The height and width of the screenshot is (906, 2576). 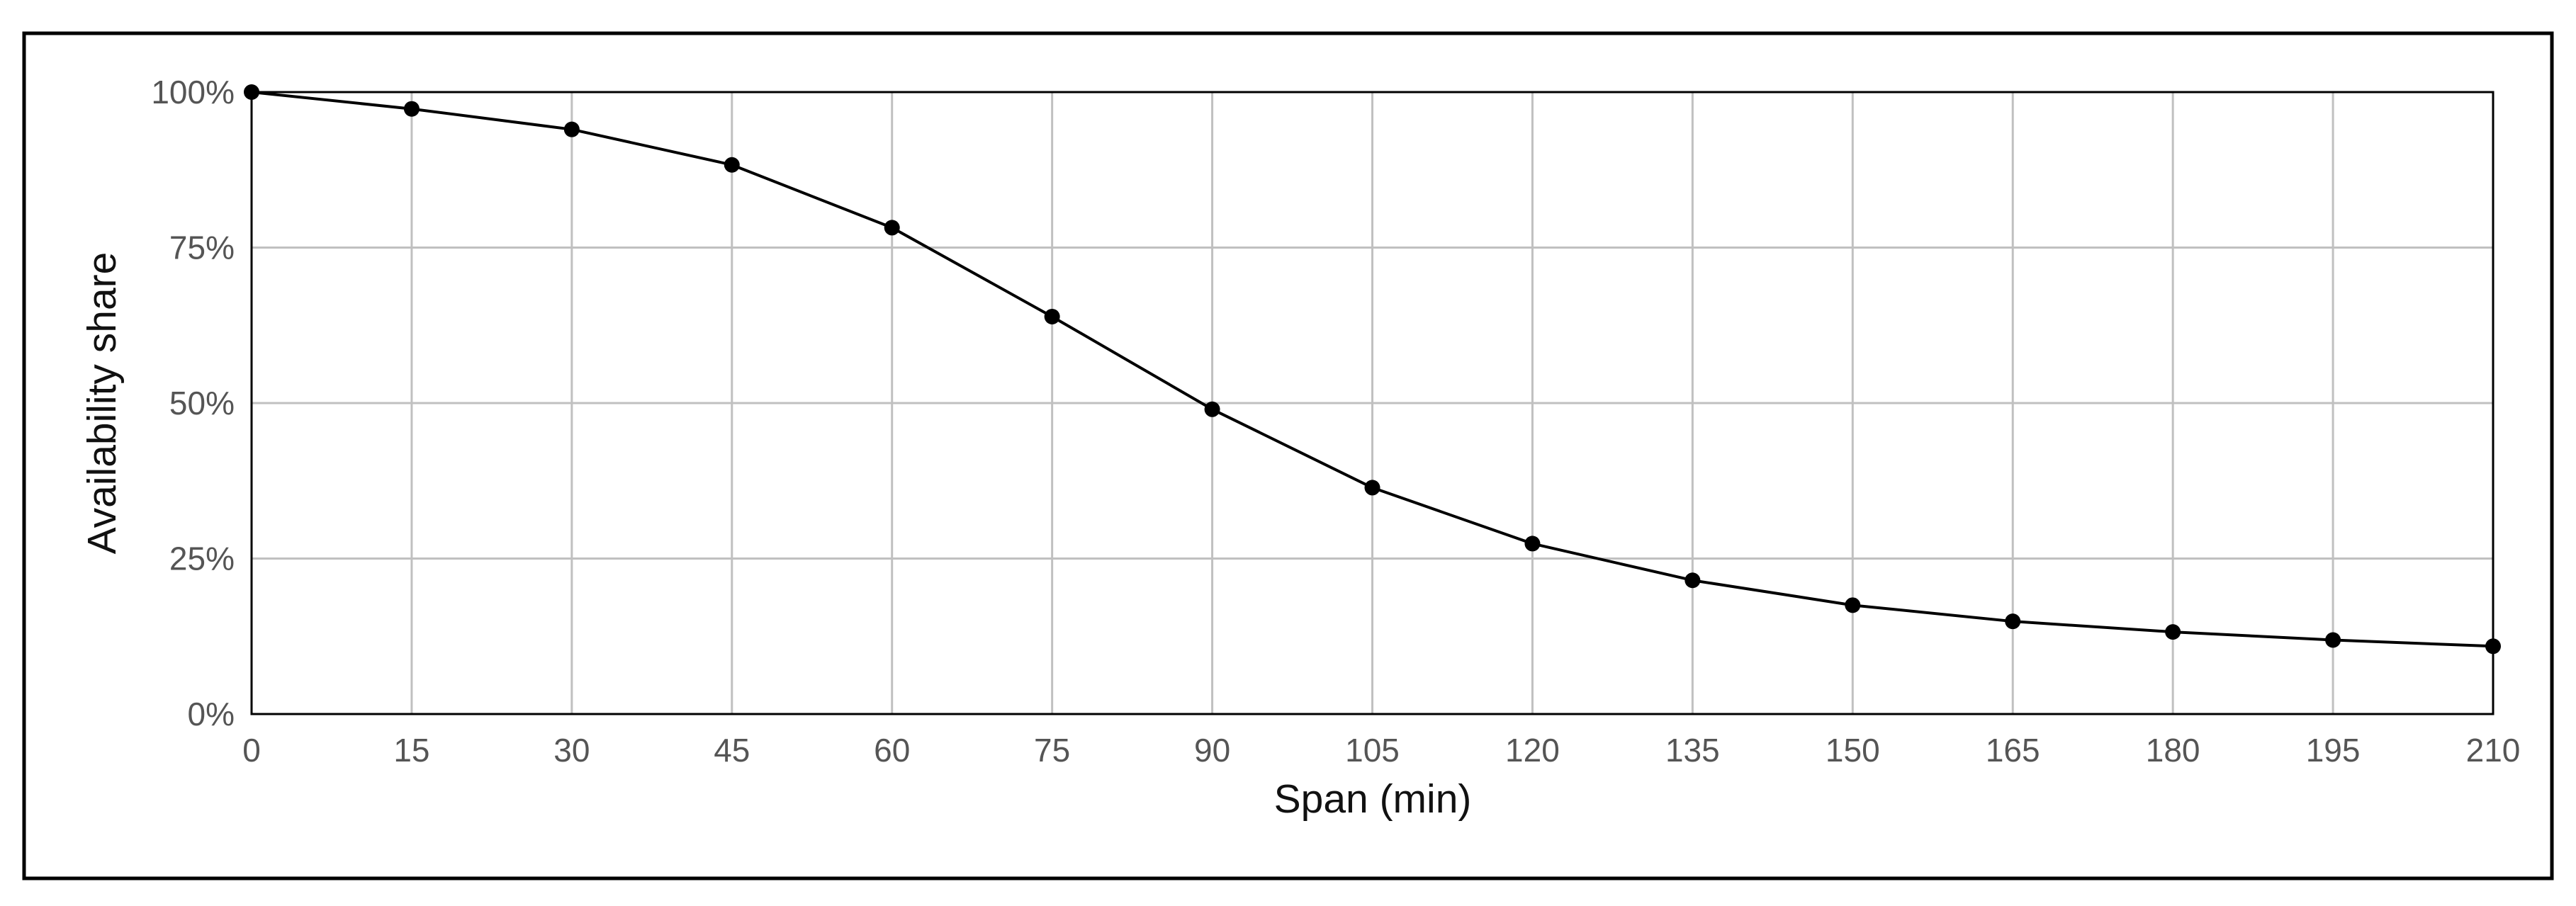 I want to click on x-tick-label: 150, so click(x=1853, y=750).